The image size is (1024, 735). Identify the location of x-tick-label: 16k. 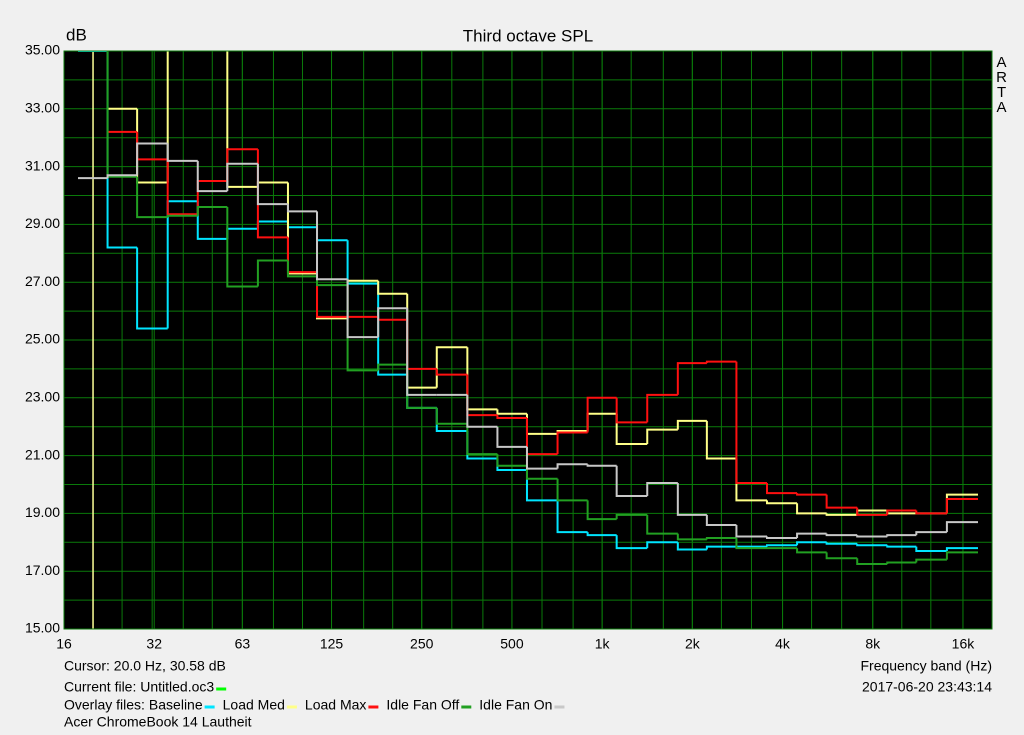
(964, 644).